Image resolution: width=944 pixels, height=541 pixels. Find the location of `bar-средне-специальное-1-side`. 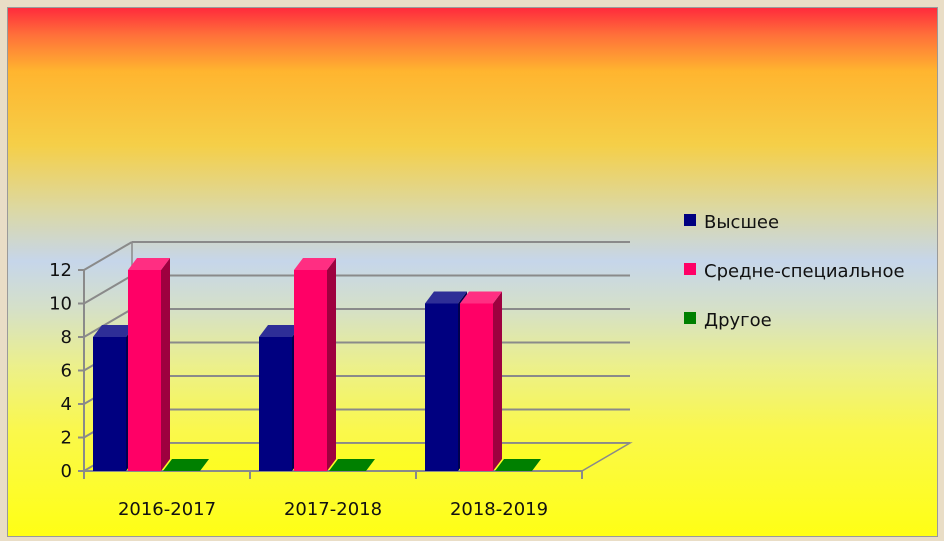

bar-средне-специальное-1-side is located at coordinates (165, 364).